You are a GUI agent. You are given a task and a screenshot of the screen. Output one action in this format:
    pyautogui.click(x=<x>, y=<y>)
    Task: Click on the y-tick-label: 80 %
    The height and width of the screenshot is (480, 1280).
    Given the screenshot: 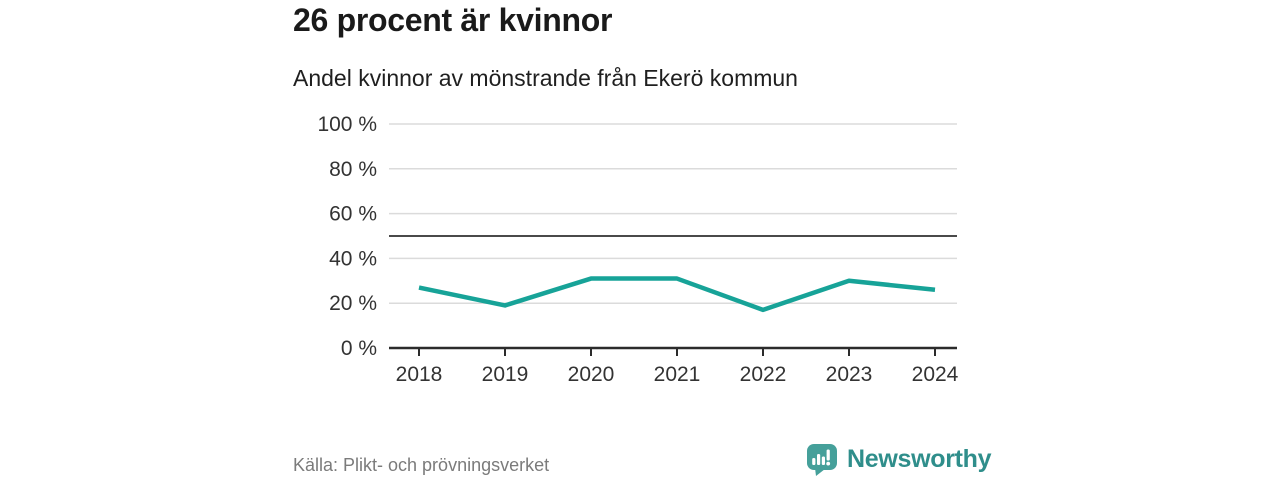 What is the action you would take?
    pyautogui.click(x=353, y=169)
    